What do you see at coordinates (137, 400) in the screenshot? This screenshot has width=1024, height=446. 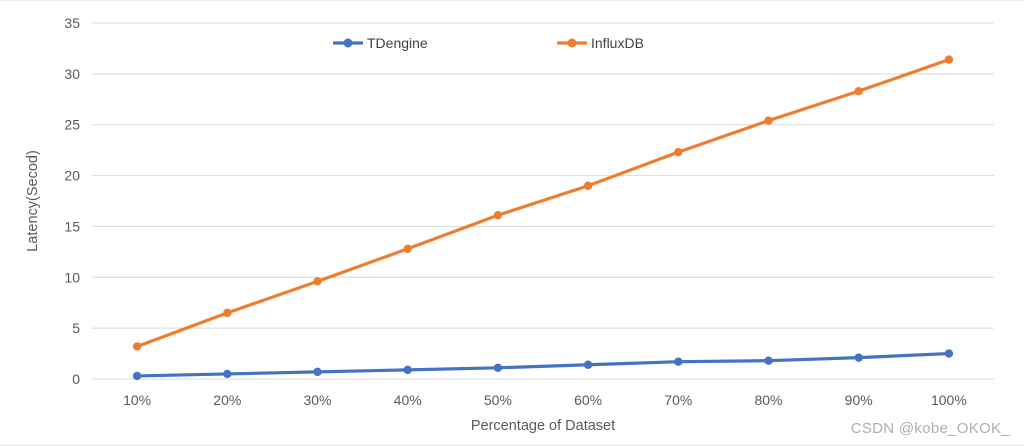 I see `x-tick-label: 10%` at bounding box center [137, 400].